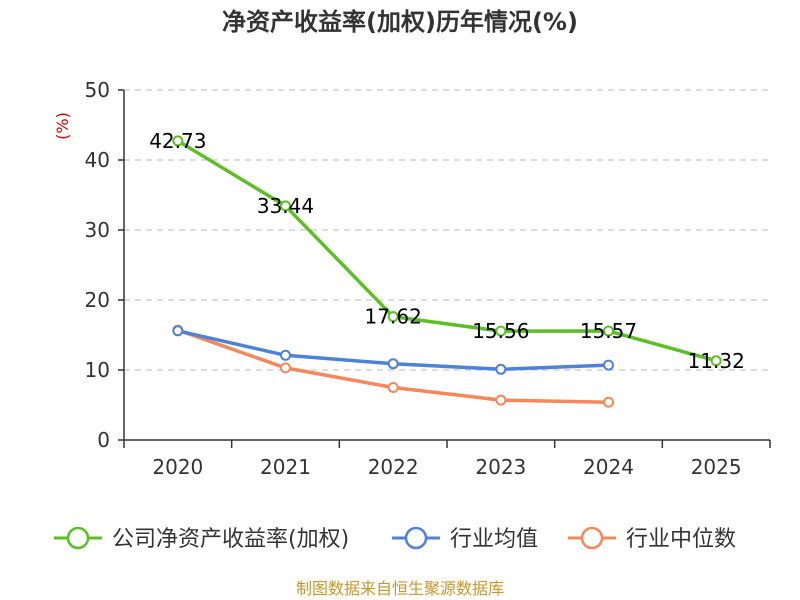  What do you see at coordinates (230, 539) in the screenshot?
I see `legend-label-0: 公司净资产收益率(加权)` at bounding box center [230, 539].